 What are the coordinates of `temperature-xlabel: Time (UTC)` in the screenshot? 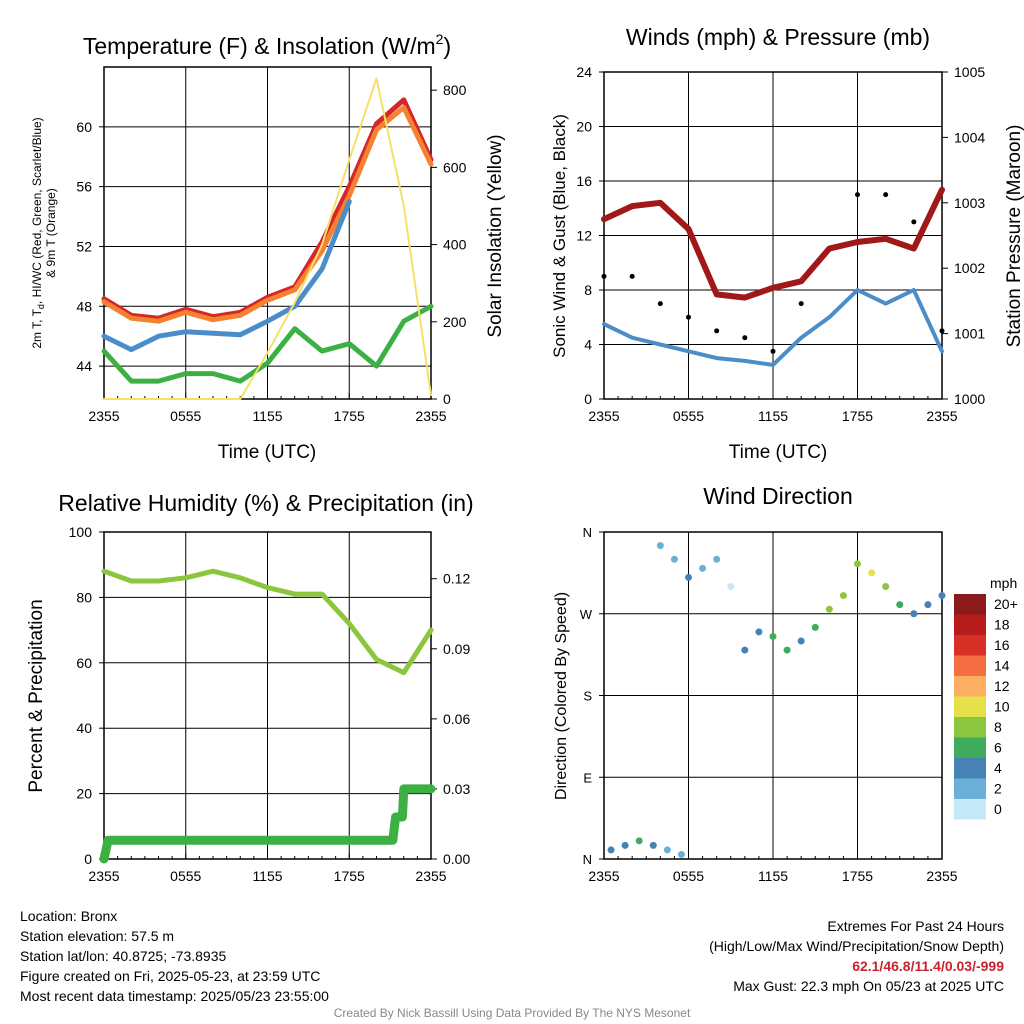 It's located at (267, 452).